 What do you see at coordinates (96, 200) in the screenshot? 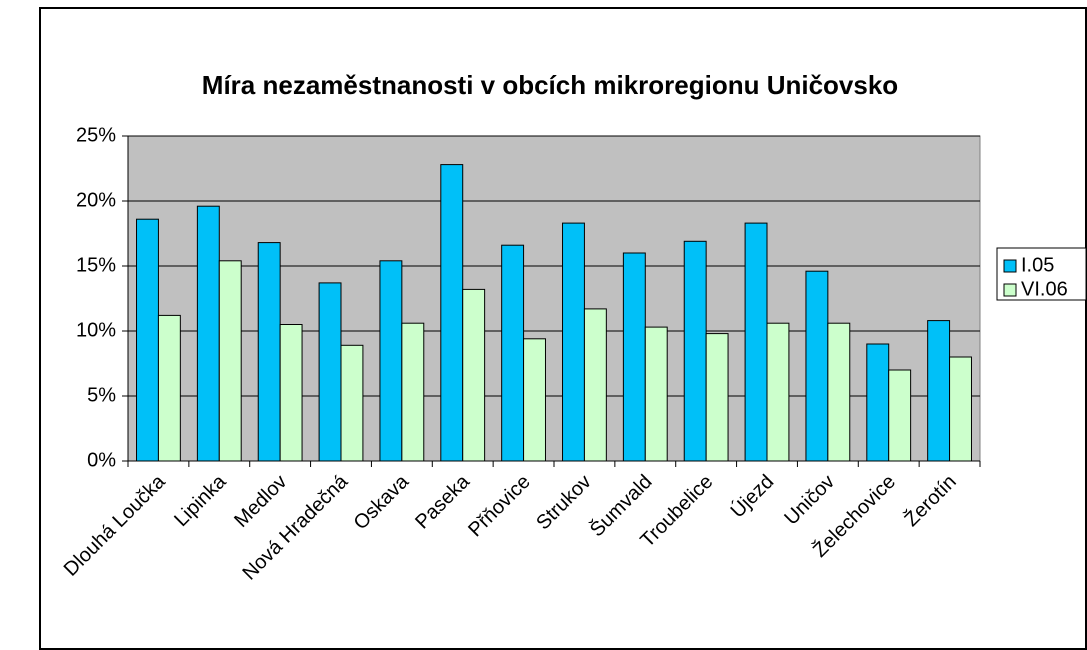
I see `y-tick-label: 20%` at bounding box center [96, 200].